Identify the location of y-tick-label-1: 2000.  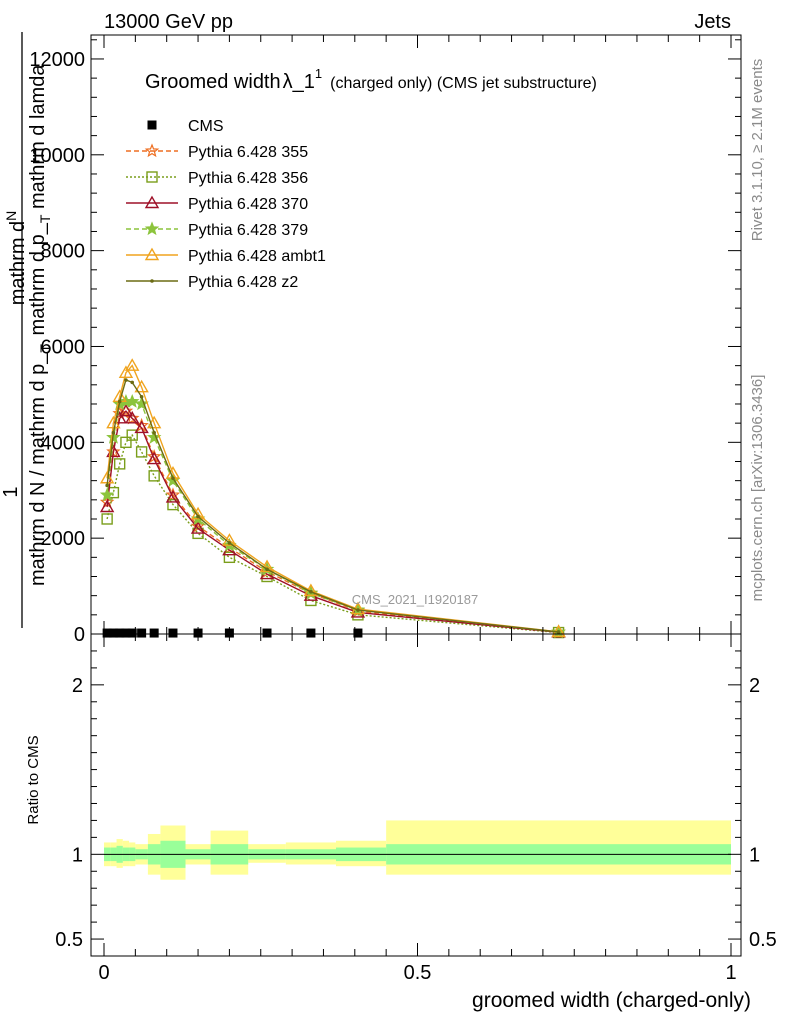
(63, 539).